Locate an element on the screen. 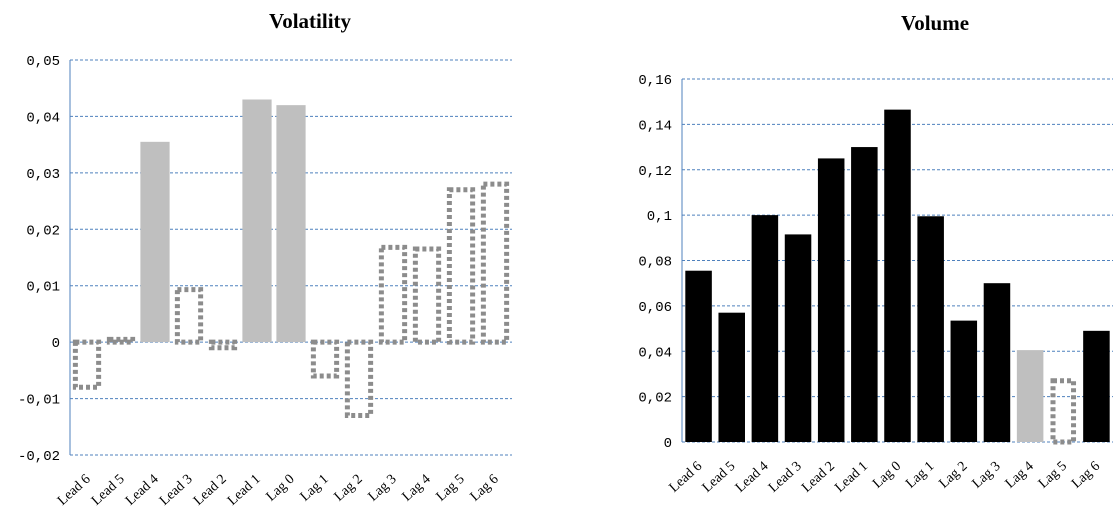 The width and height of the screenshot is (1113, 528). y-tick-label: 0,16 is located at coordinates (655, 81).